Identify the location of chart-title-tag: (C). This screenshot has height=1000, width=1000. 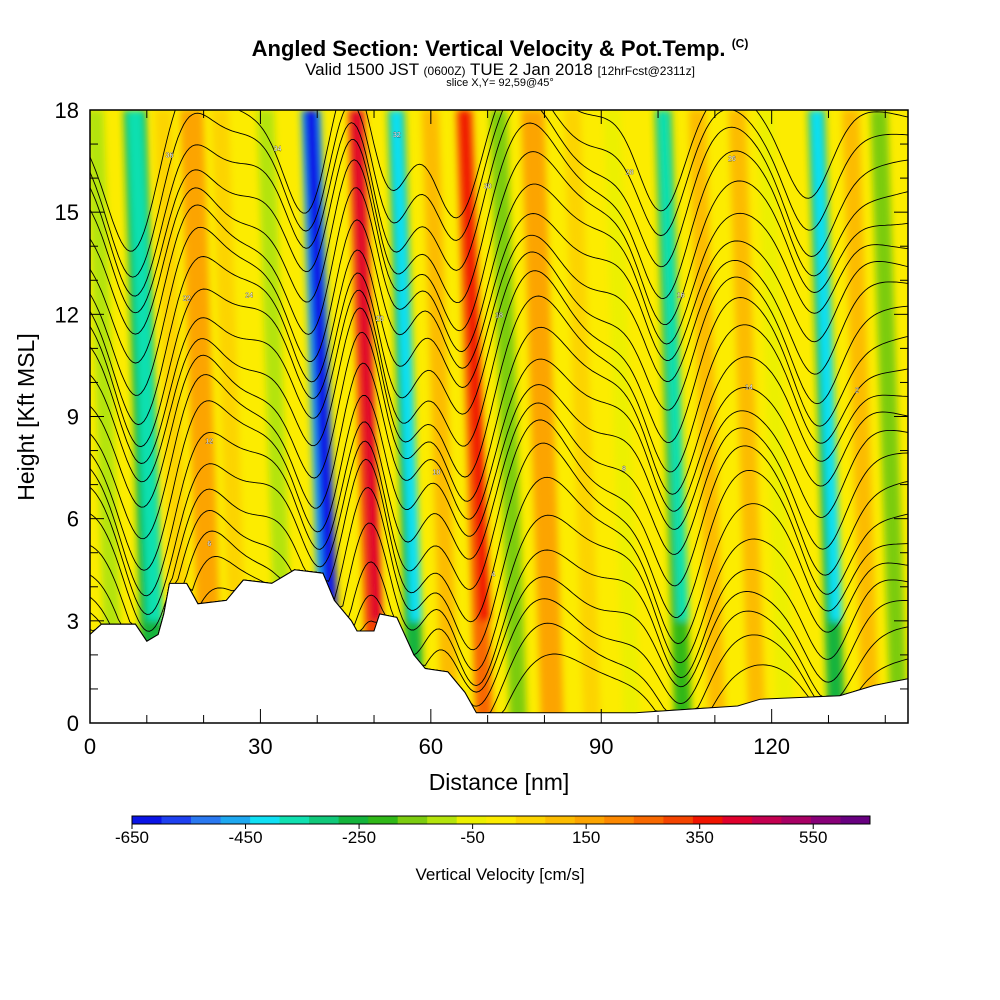
(740, 43).